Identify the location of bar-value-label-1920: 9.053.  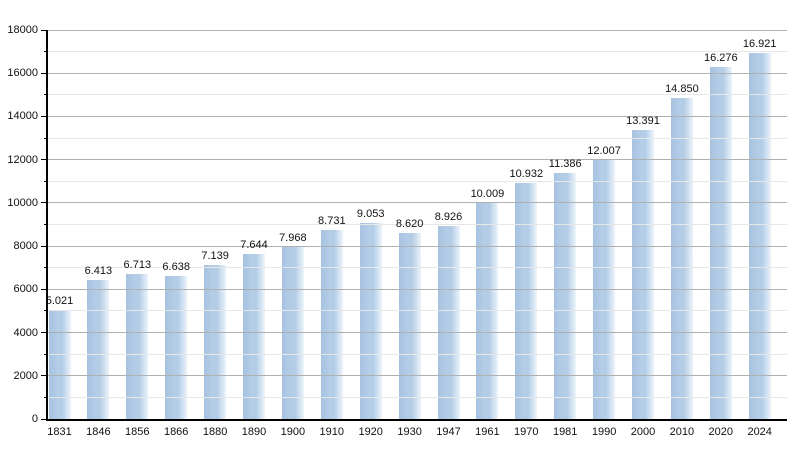
(370, 214).